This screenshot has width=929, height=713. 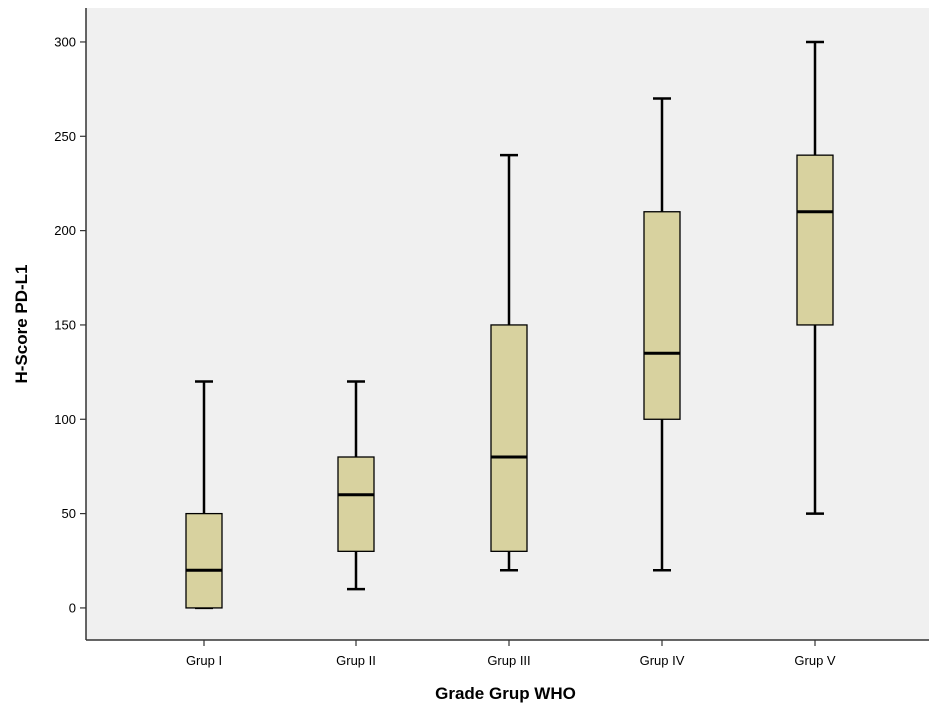 I want to click on x-tick-label: Grup III, so click(x=508, y=660).